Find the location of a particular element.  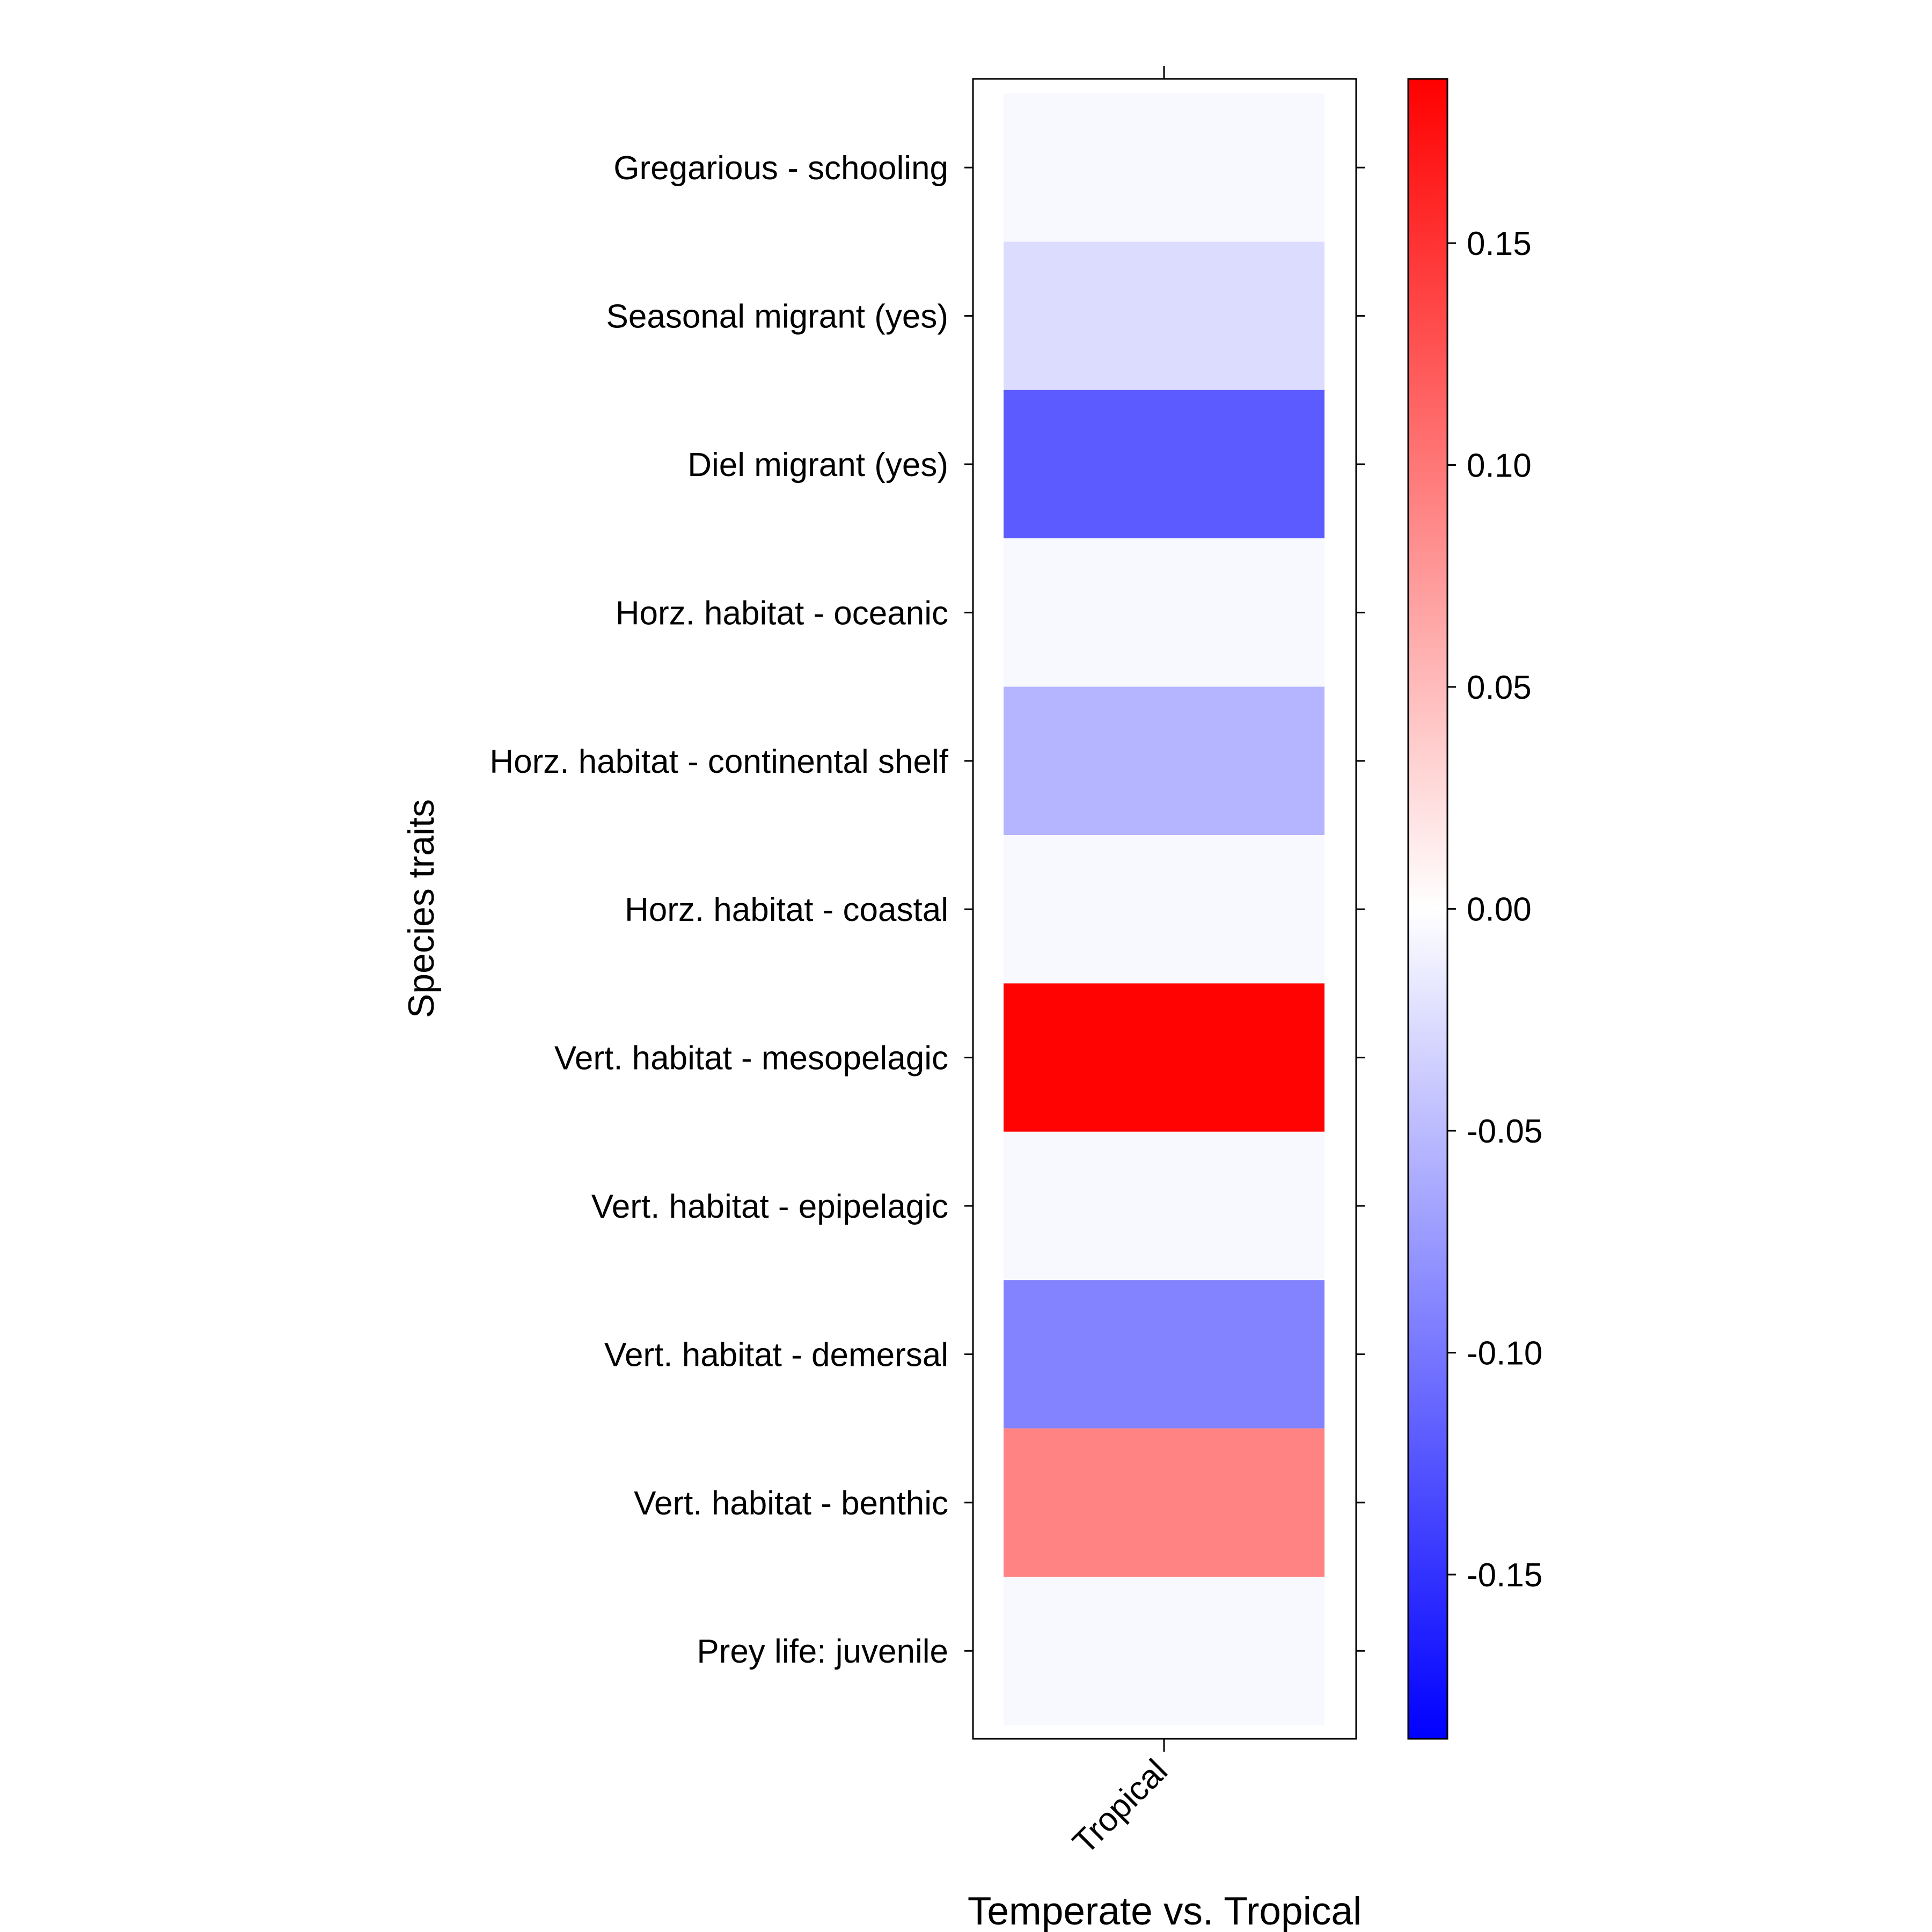

colorbar-tick-label: 0.05 is located at coordinates (1499, 687).